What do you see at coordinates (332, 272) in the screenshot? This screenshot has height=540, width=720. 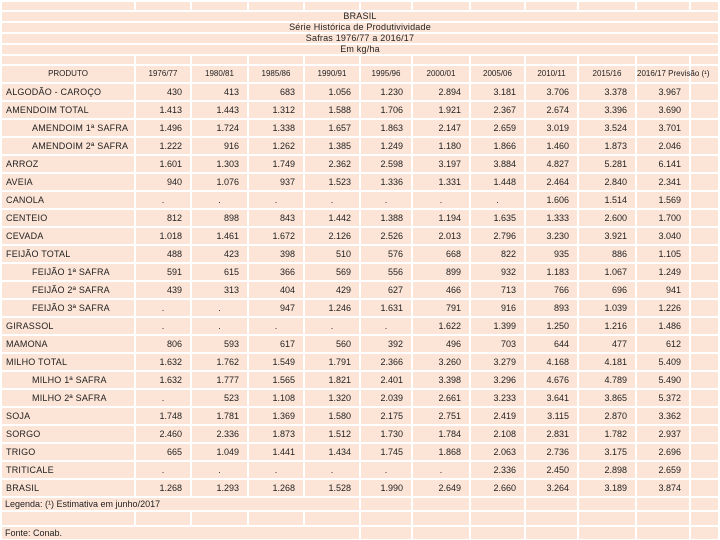 I see `cell-value: 569` at bounding box center [332, 272].